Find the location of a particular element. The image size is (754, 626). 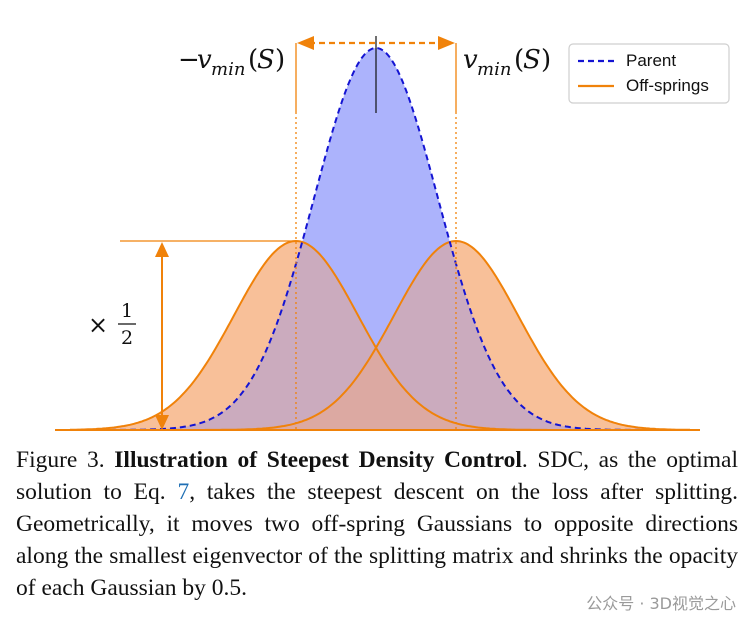

neg-vmin-label: − v min ( S ) is located at coordinates (231, 62).